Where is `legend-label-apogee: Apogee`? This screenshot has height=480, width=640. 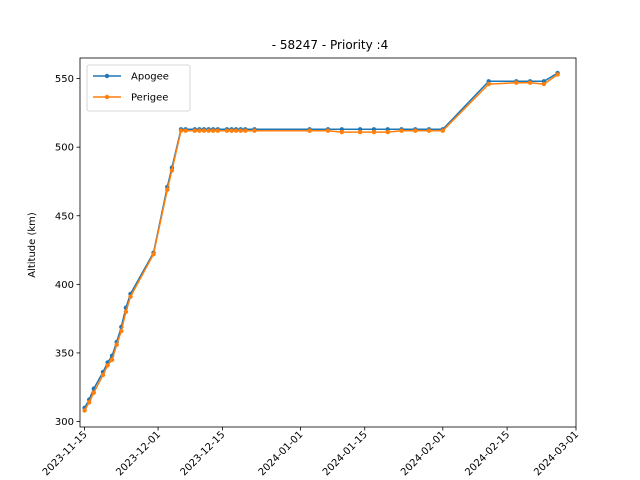
legend-label-apogee: Apogee is located at coordinates (150, 77).